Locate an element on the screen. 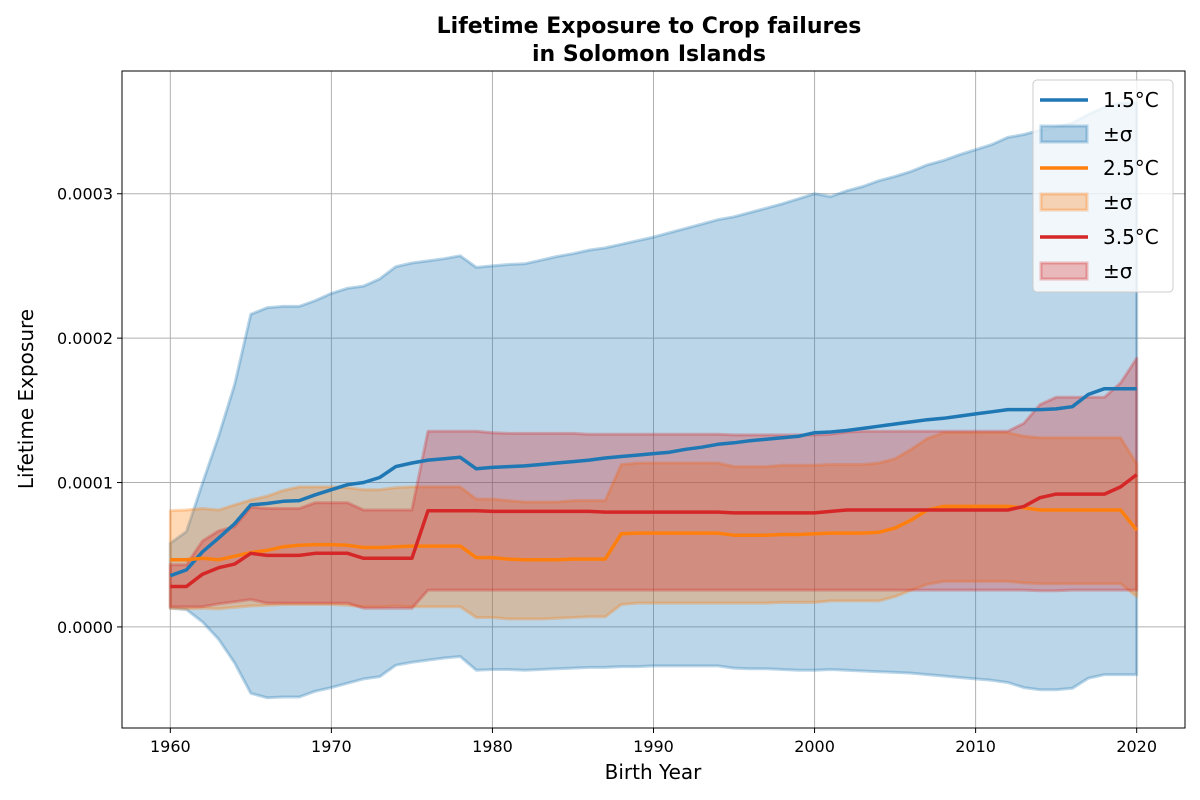 This screenshot has height=800, width=1200. x-tick-label: 1990 is located at coordinates (653, 746).